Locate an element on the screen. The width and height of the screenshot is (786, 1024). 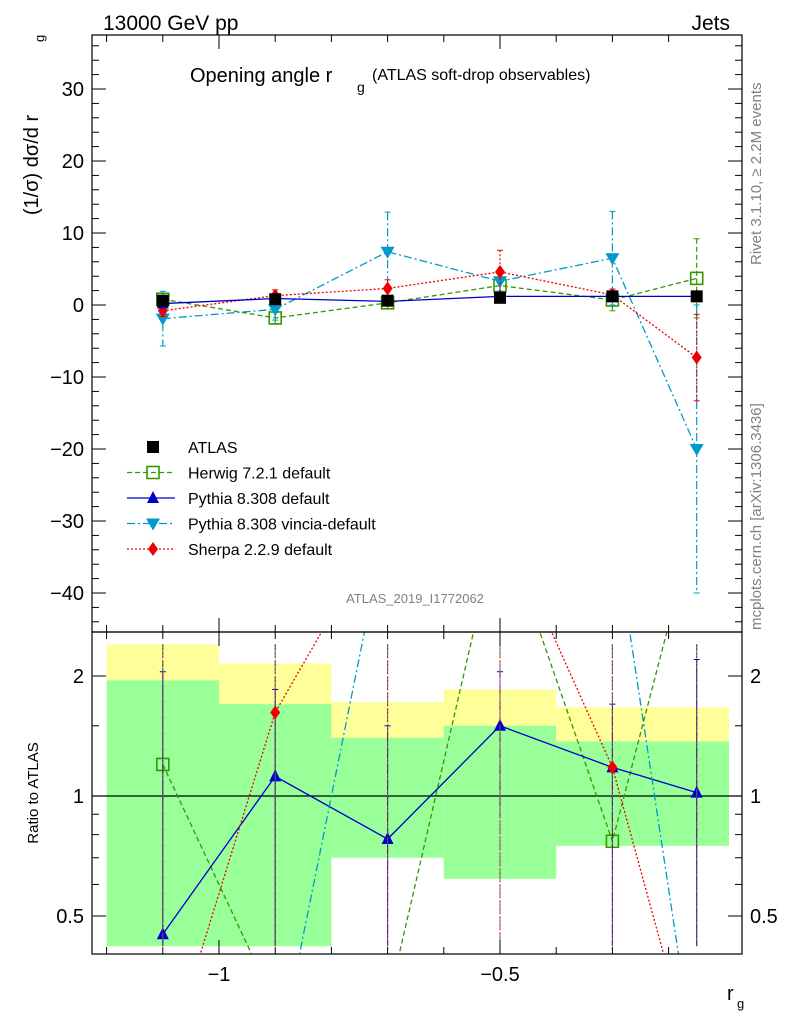
legend-label-sherpa-2-2-9-default: Sherpa 2.2.9 default is located at coordinates (260, 550).